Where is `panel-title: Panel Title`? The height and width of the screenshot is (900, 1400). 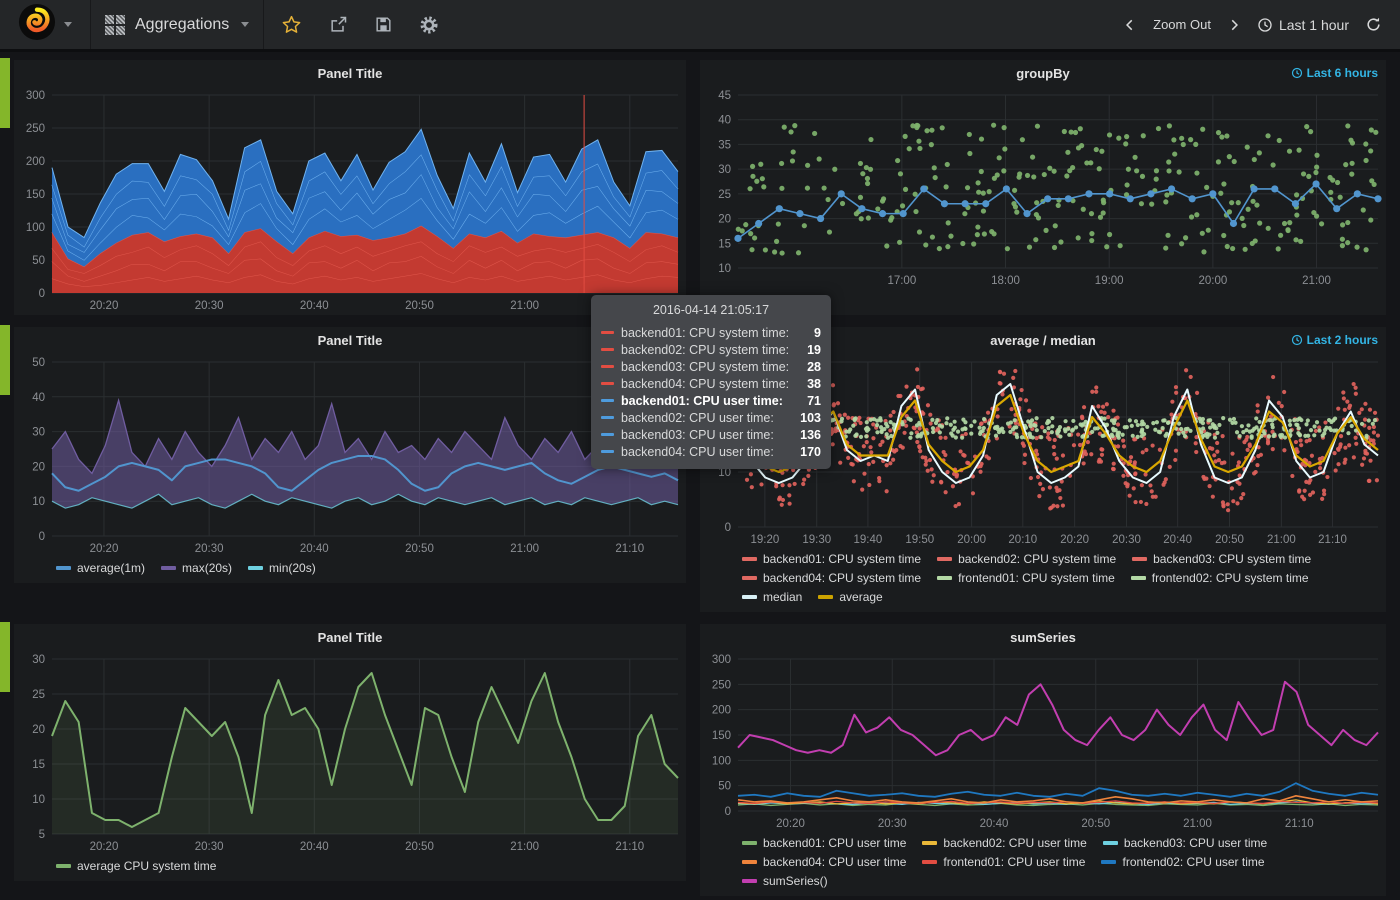 panel-title: Panel Title is located at coordinates (350, 73).